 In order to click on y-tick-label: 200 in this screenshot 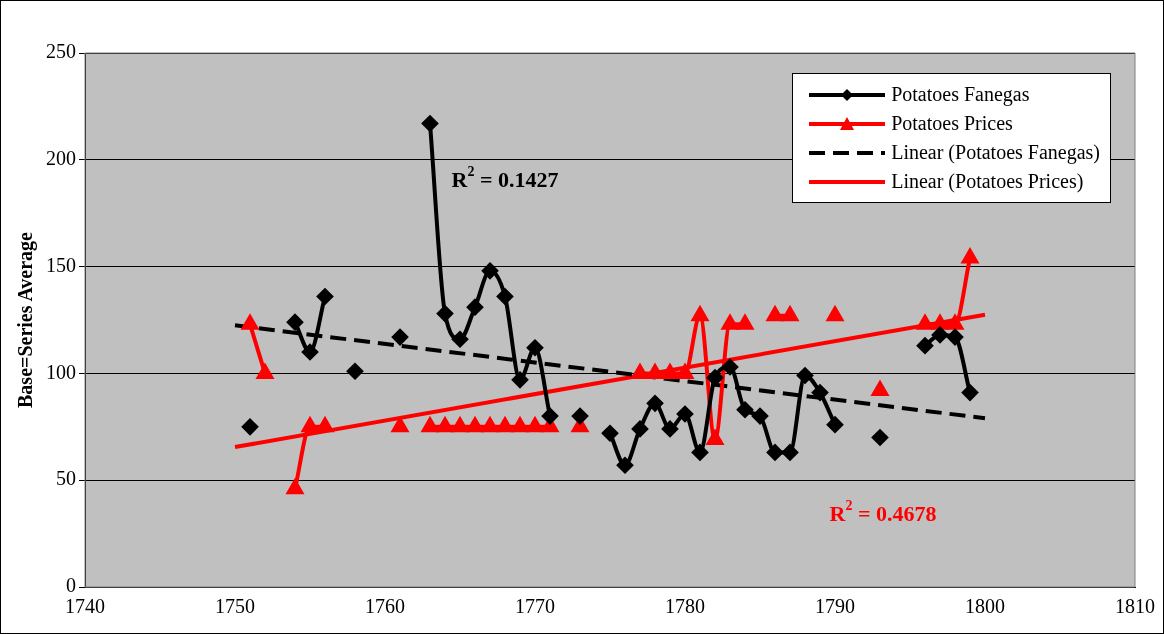, I will do `click(61, 158)`.